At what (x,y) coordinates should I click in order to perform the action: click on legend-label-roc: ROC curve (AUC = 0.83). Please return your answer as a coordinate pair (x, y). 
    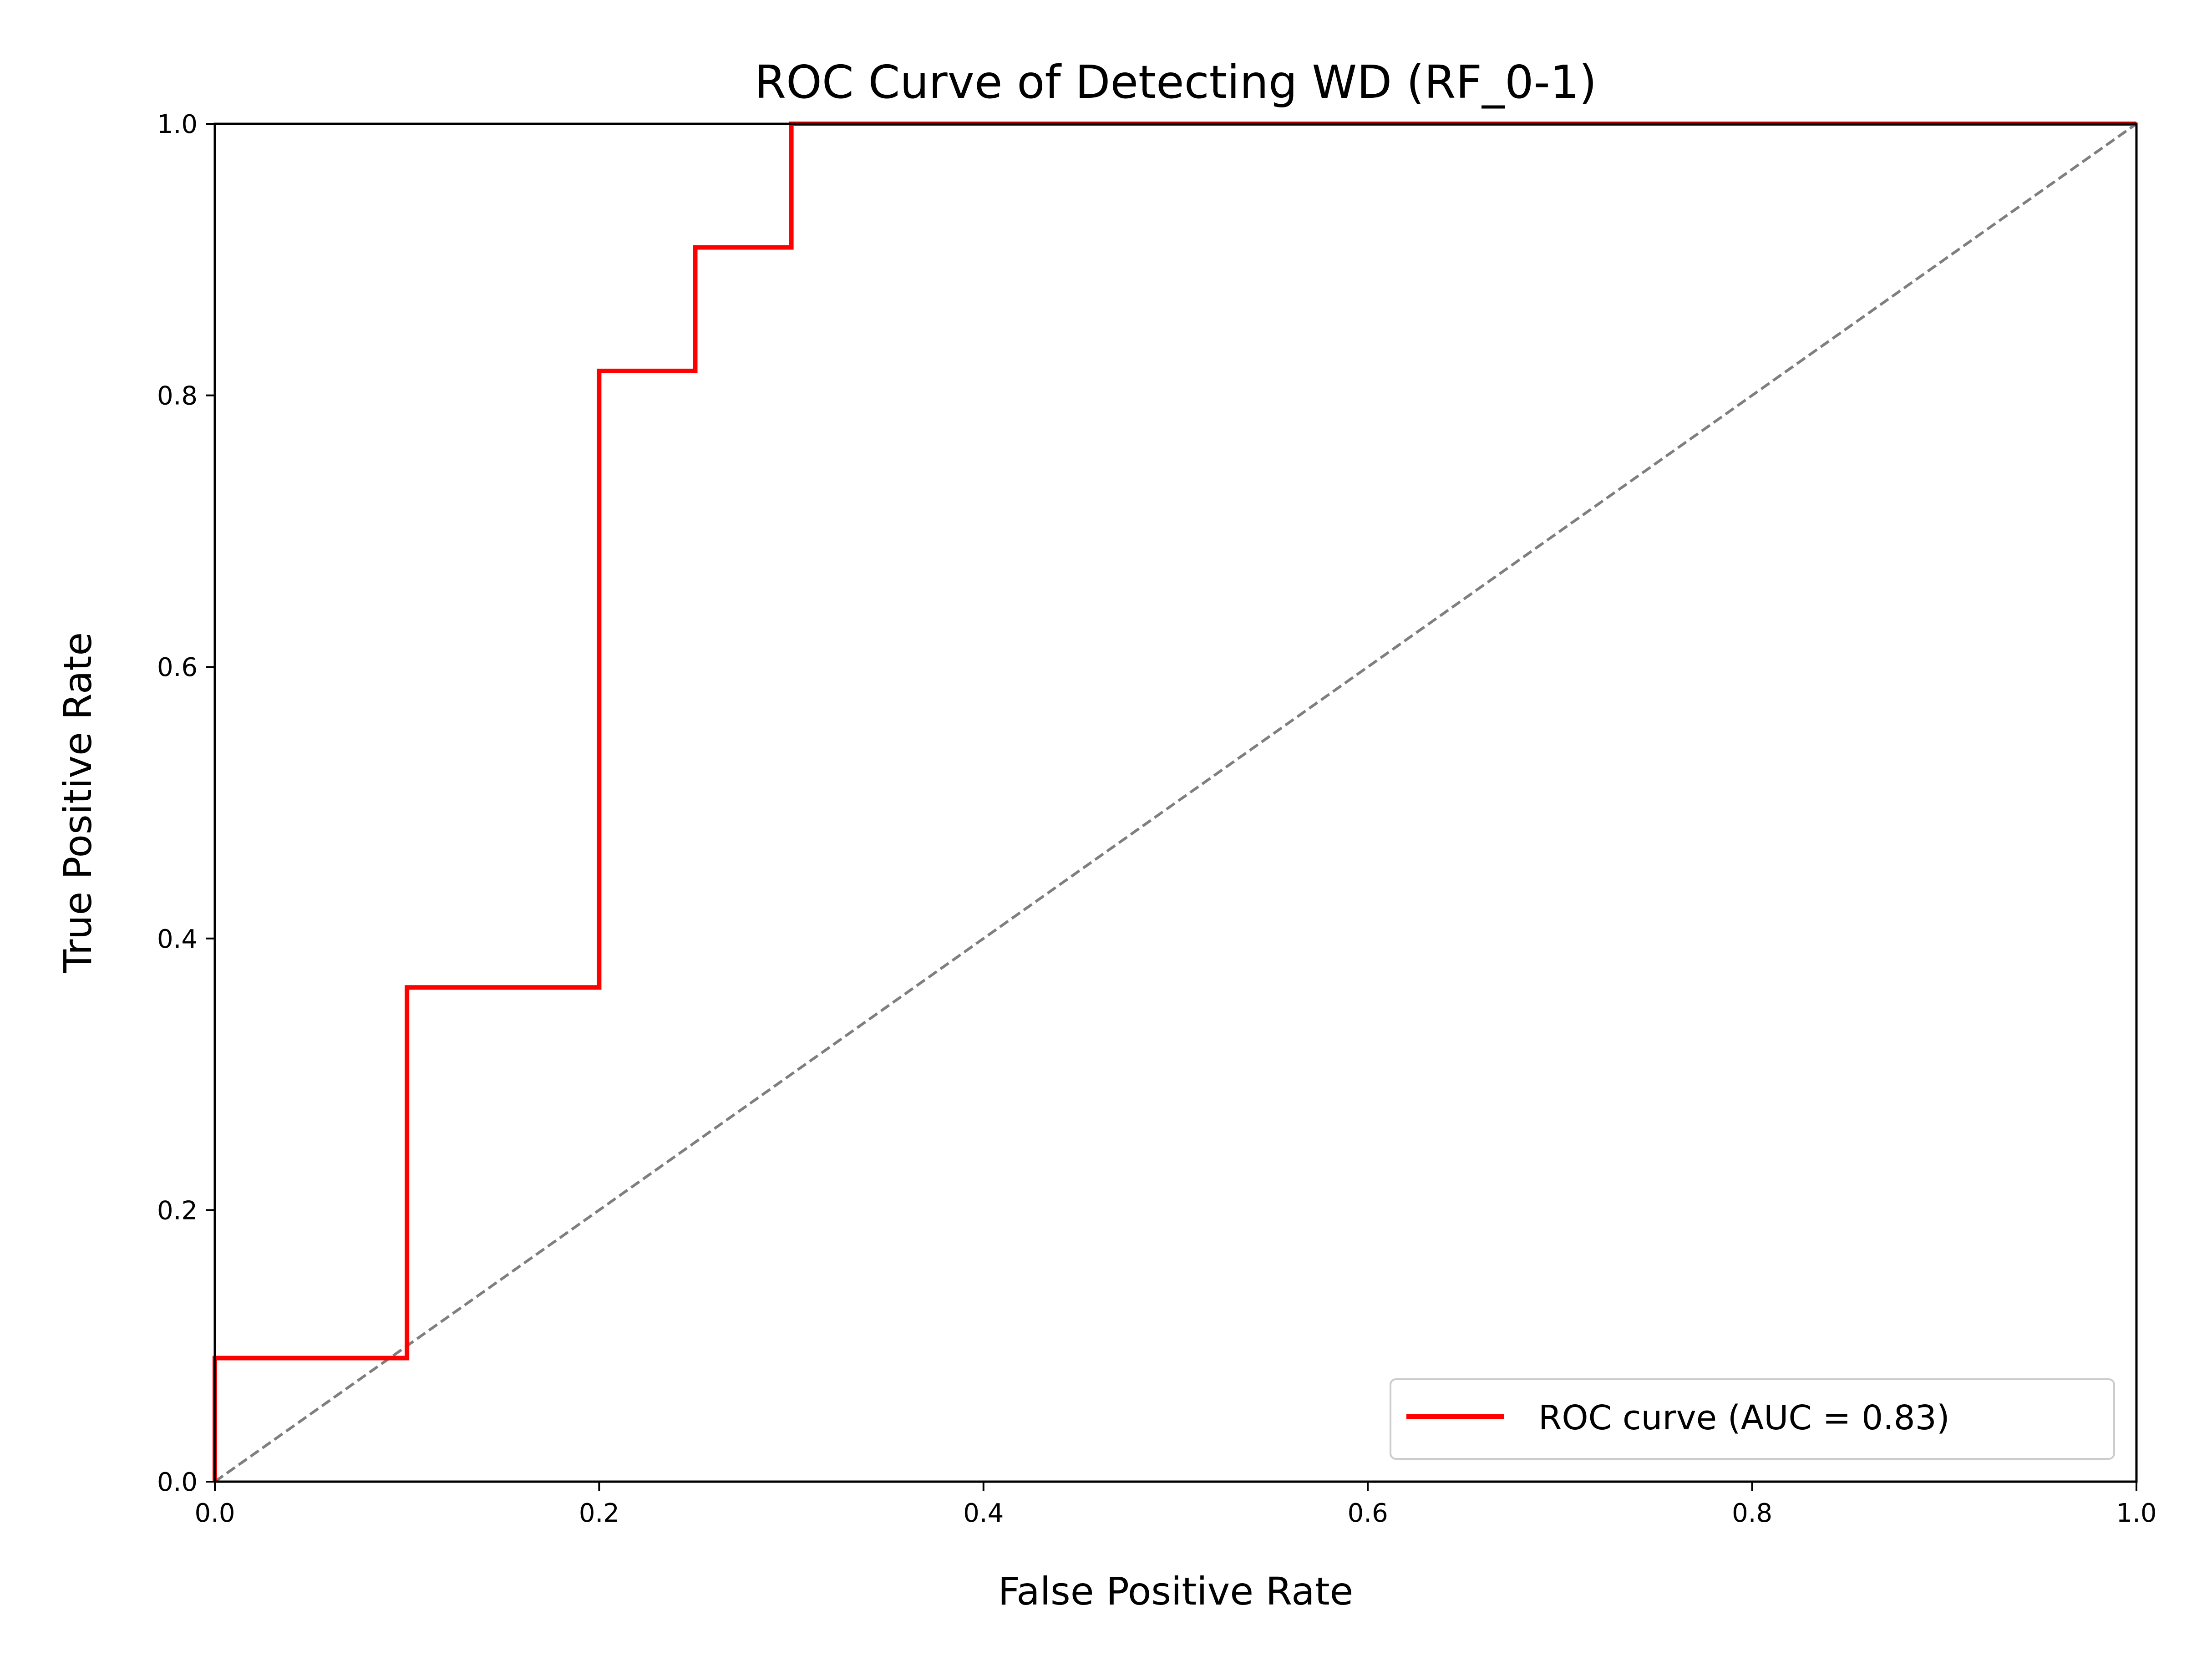
    Looking at the image, I should click on (1744, 1417).